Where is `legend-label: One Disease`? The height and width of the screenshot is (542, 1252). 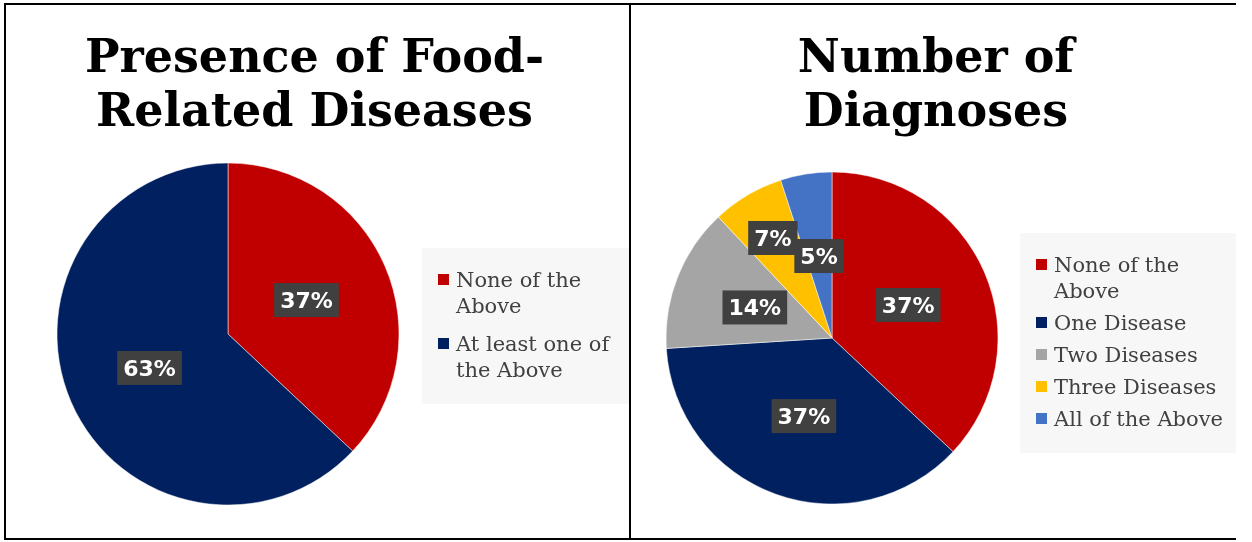
legend-label: One Disease is located at coordinates (1120, 323).